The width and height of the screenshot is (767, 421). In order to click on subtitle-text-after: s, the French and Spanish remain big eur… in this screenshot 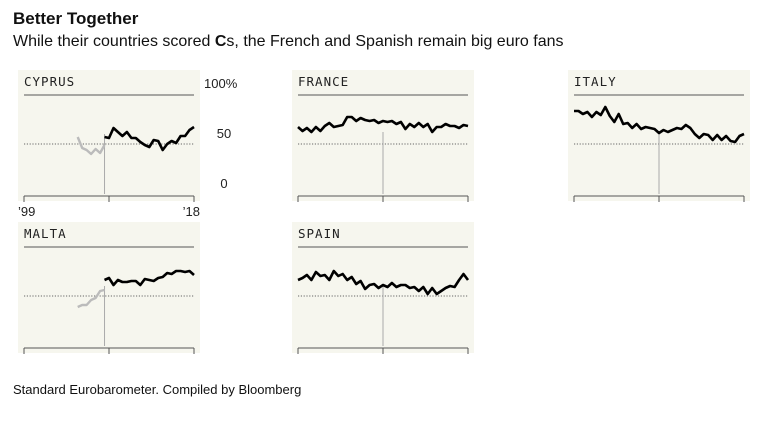, I will do `click(395, 41)`.